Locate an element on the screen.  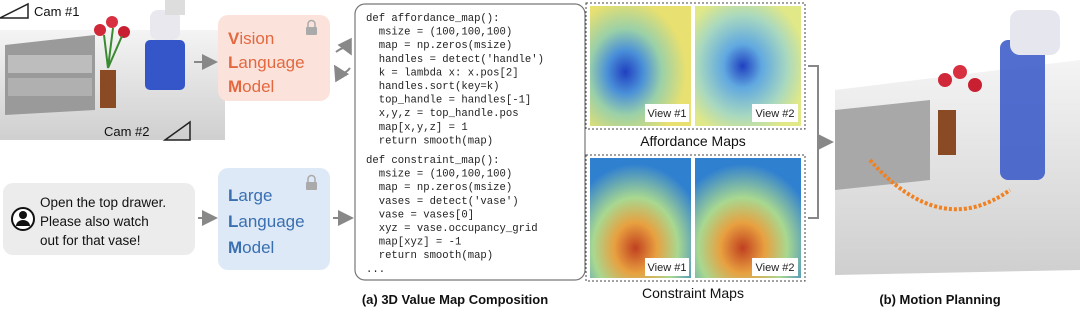
scene-image: Cam #1 Cam #2 is located at coordinates (112, 70).